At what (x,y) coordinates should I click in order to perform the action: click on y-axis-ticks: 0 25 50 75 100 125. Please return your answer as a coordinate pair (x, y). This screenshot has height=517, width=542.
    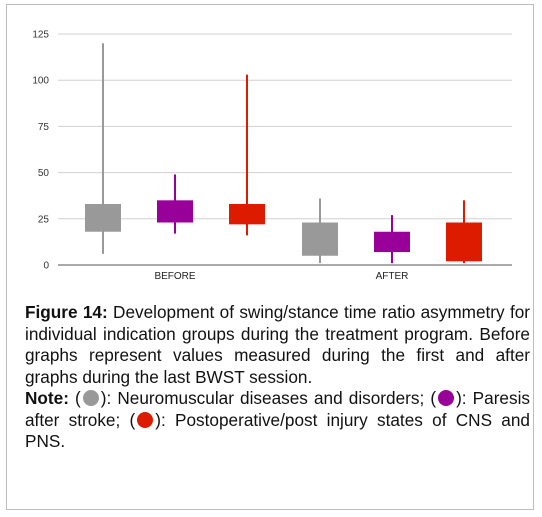
    Looking at the image, I should click on (40, 151).